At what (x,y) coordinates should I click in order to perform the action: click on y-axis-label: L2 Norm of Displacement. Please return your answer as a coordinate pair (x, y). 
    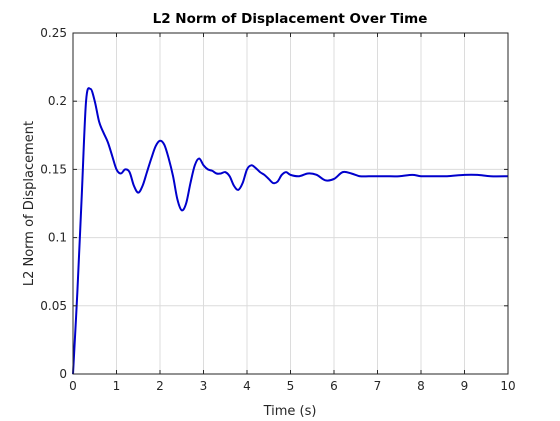
    Looking at the image, I should click on (29, 203).